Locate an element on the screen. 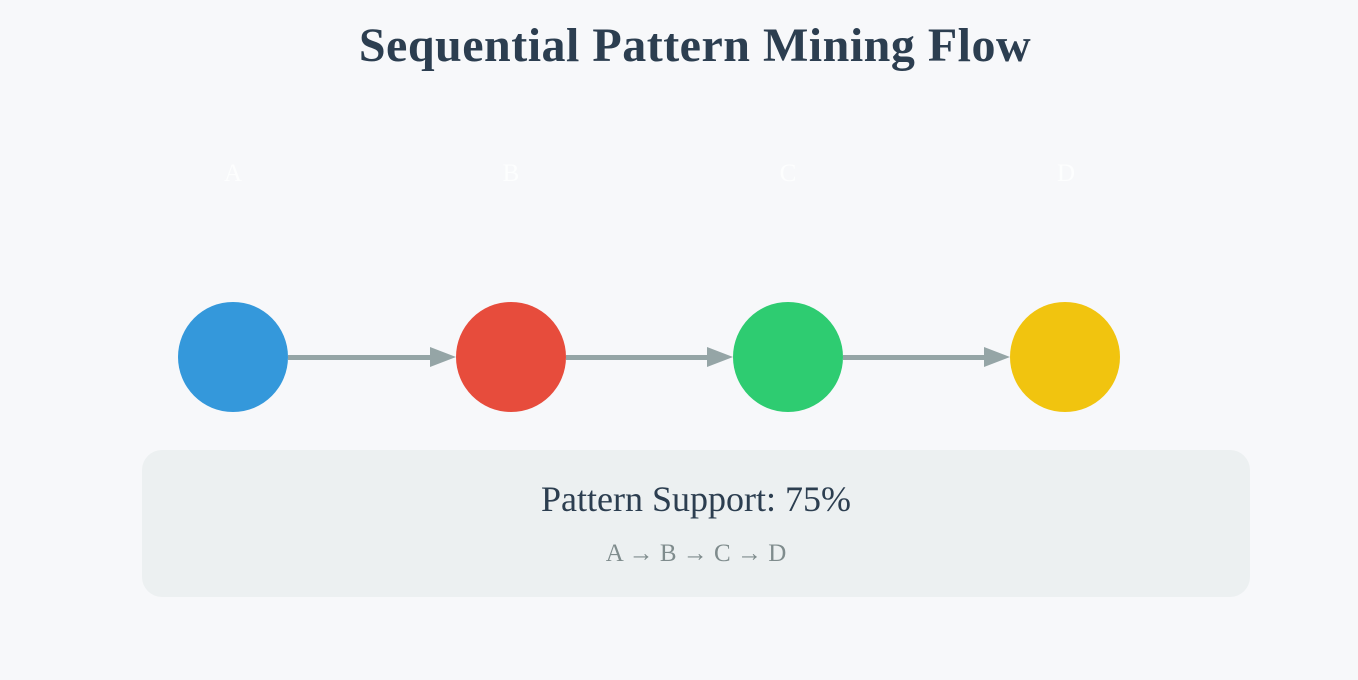  node-label-b: B is located at coordinates (511, 173).